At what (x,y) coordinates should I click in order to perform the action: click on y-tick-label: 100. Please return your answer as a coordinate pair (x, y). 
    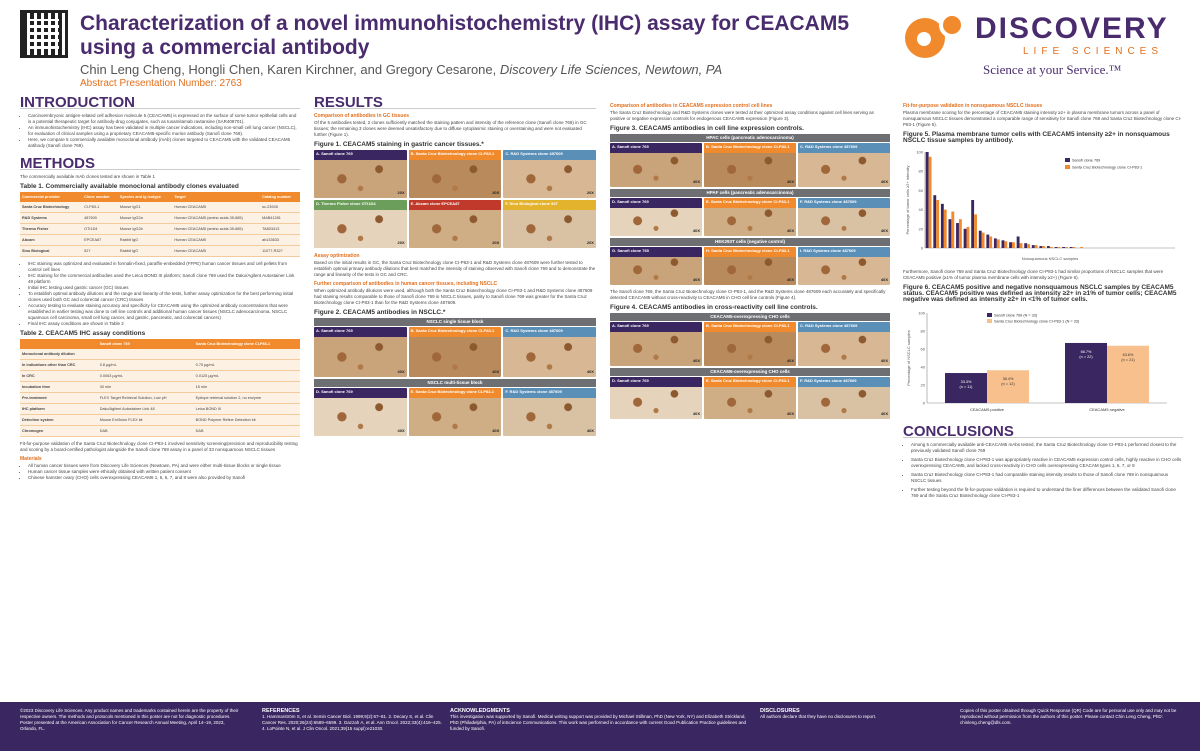
    Looking at the image, I should click on (921, 313).